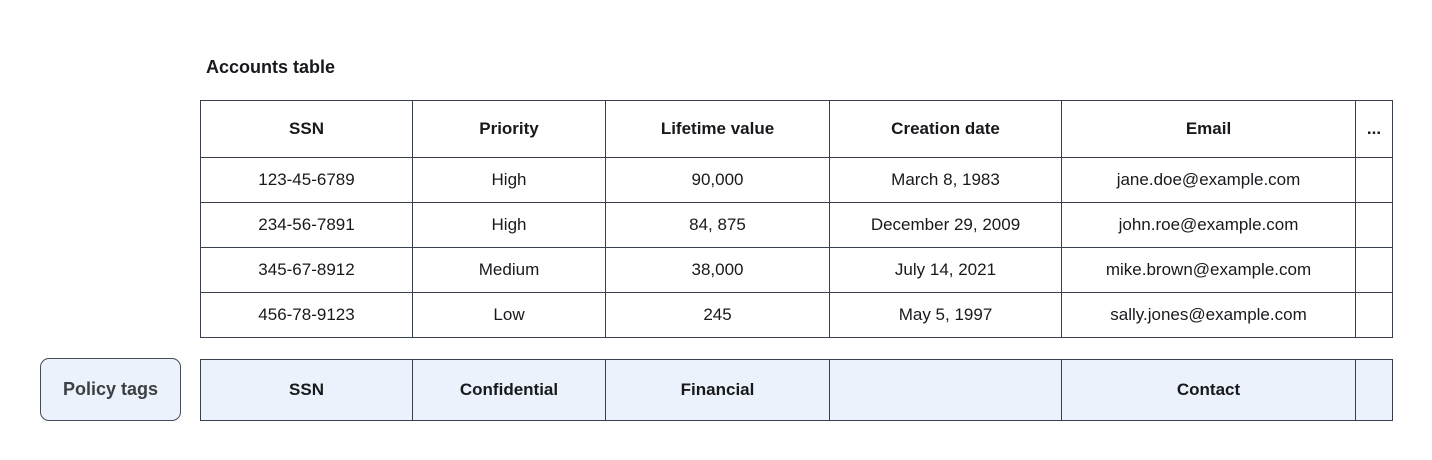 The height and width of the screenshot is (460, 1432). I want to click on column-header-email: Email, so click(1208, 129).